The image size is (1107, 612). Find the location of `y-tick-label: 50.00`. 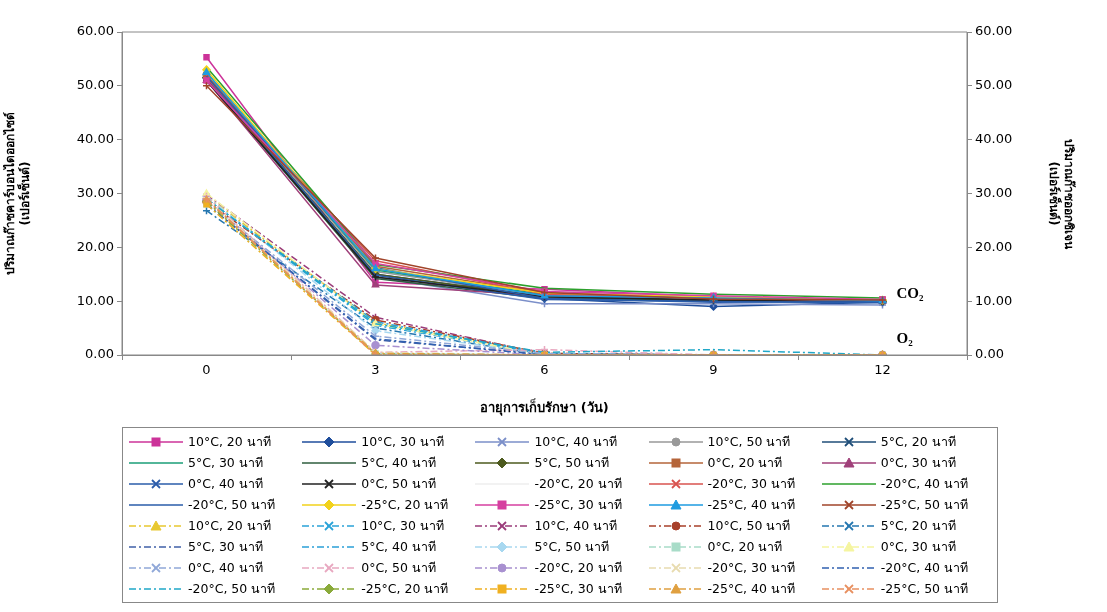

y-tick-label: 50.00 is located at coordinates (95, 85).